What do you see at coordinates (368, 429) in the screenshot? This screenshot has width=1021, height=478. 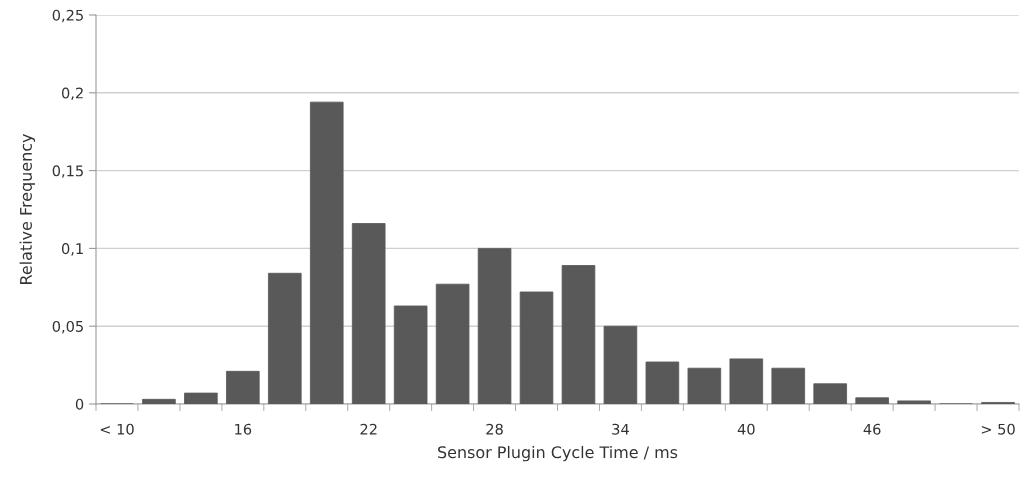 I see `x-tick-label: 22` at bounding box center [368, 429].